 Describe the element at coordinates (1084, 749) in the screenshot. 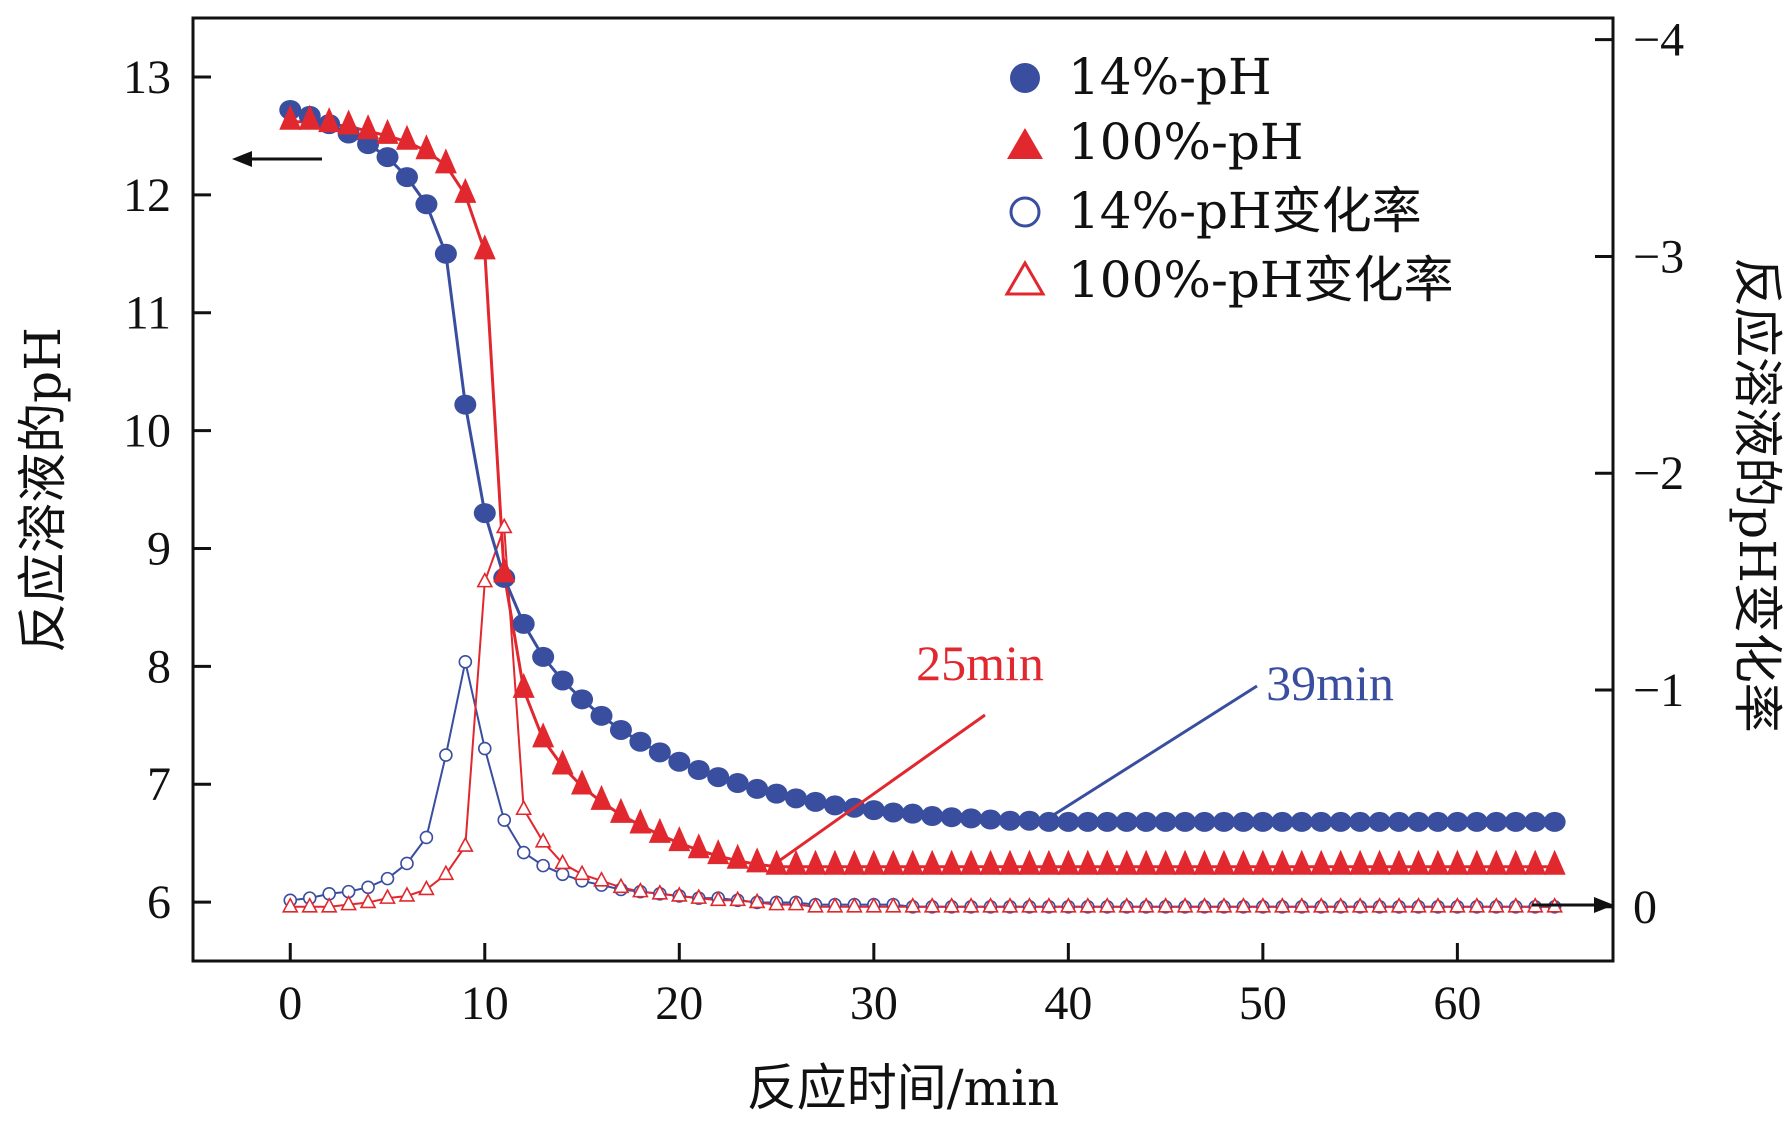

I see `annotations: 25min 39min` at that location.